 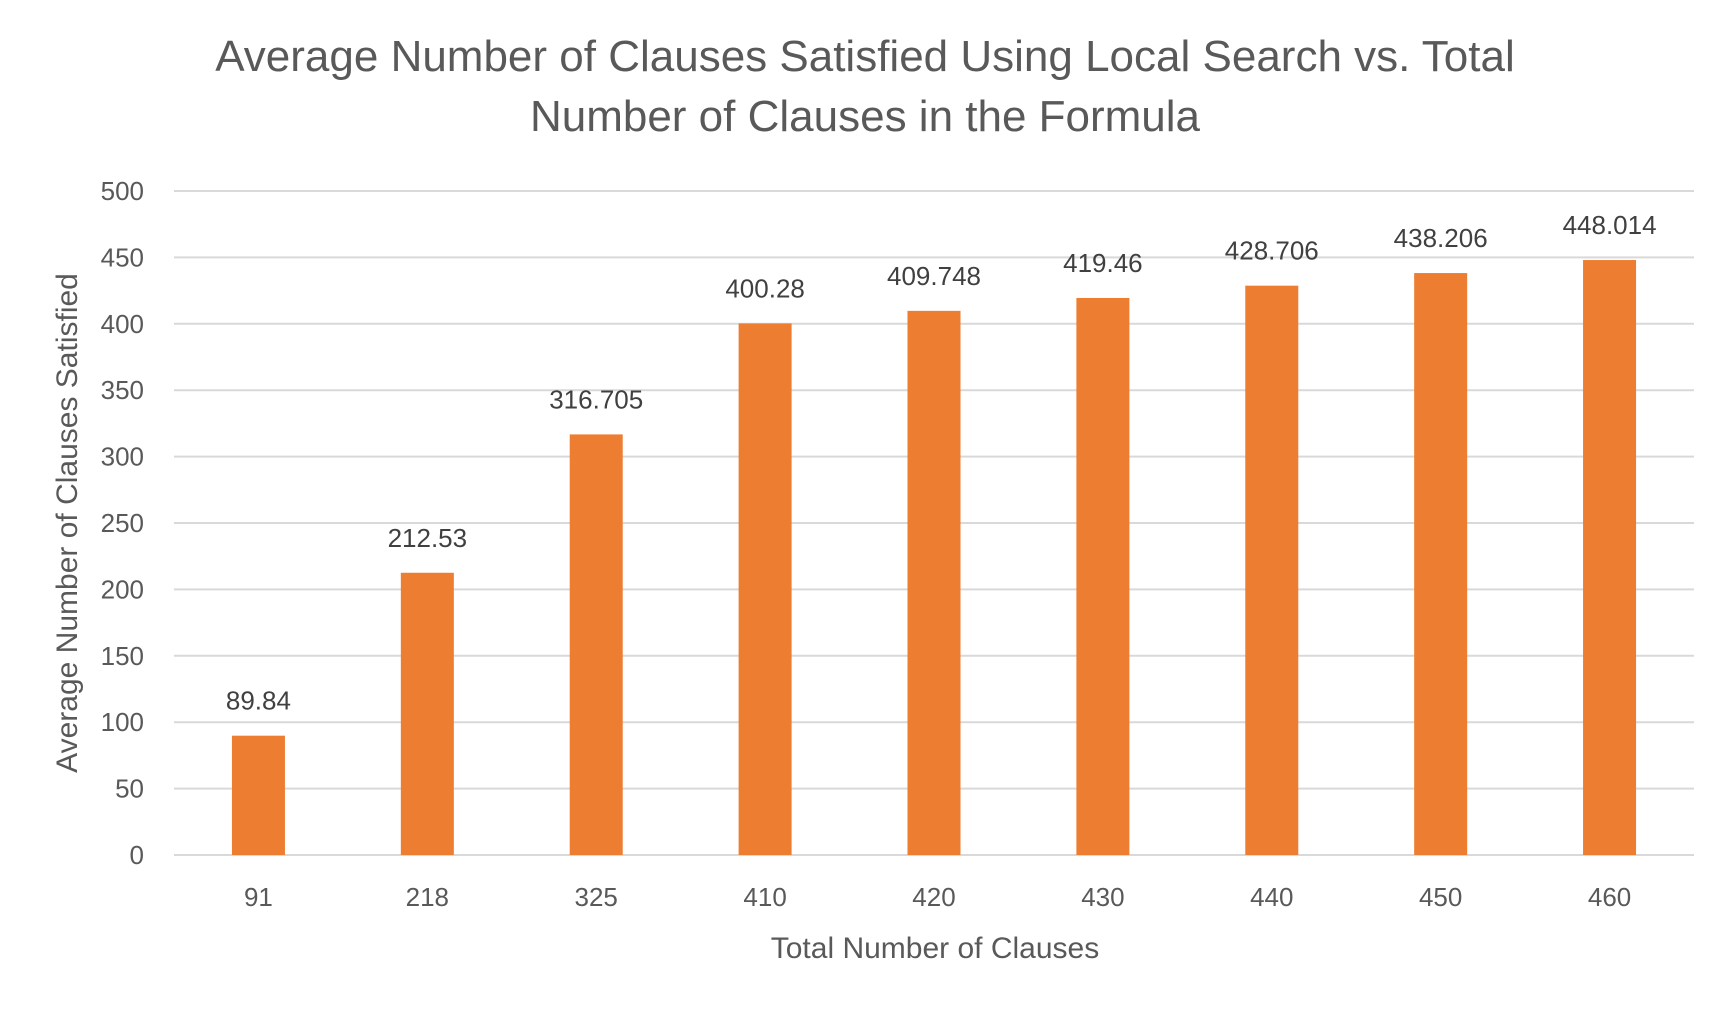 What do you see at coordinates (67, 523) in the screenshot?
I see `y-axis-label: Average Number of Clauses Satisfied` at bounding box center [67, 523].